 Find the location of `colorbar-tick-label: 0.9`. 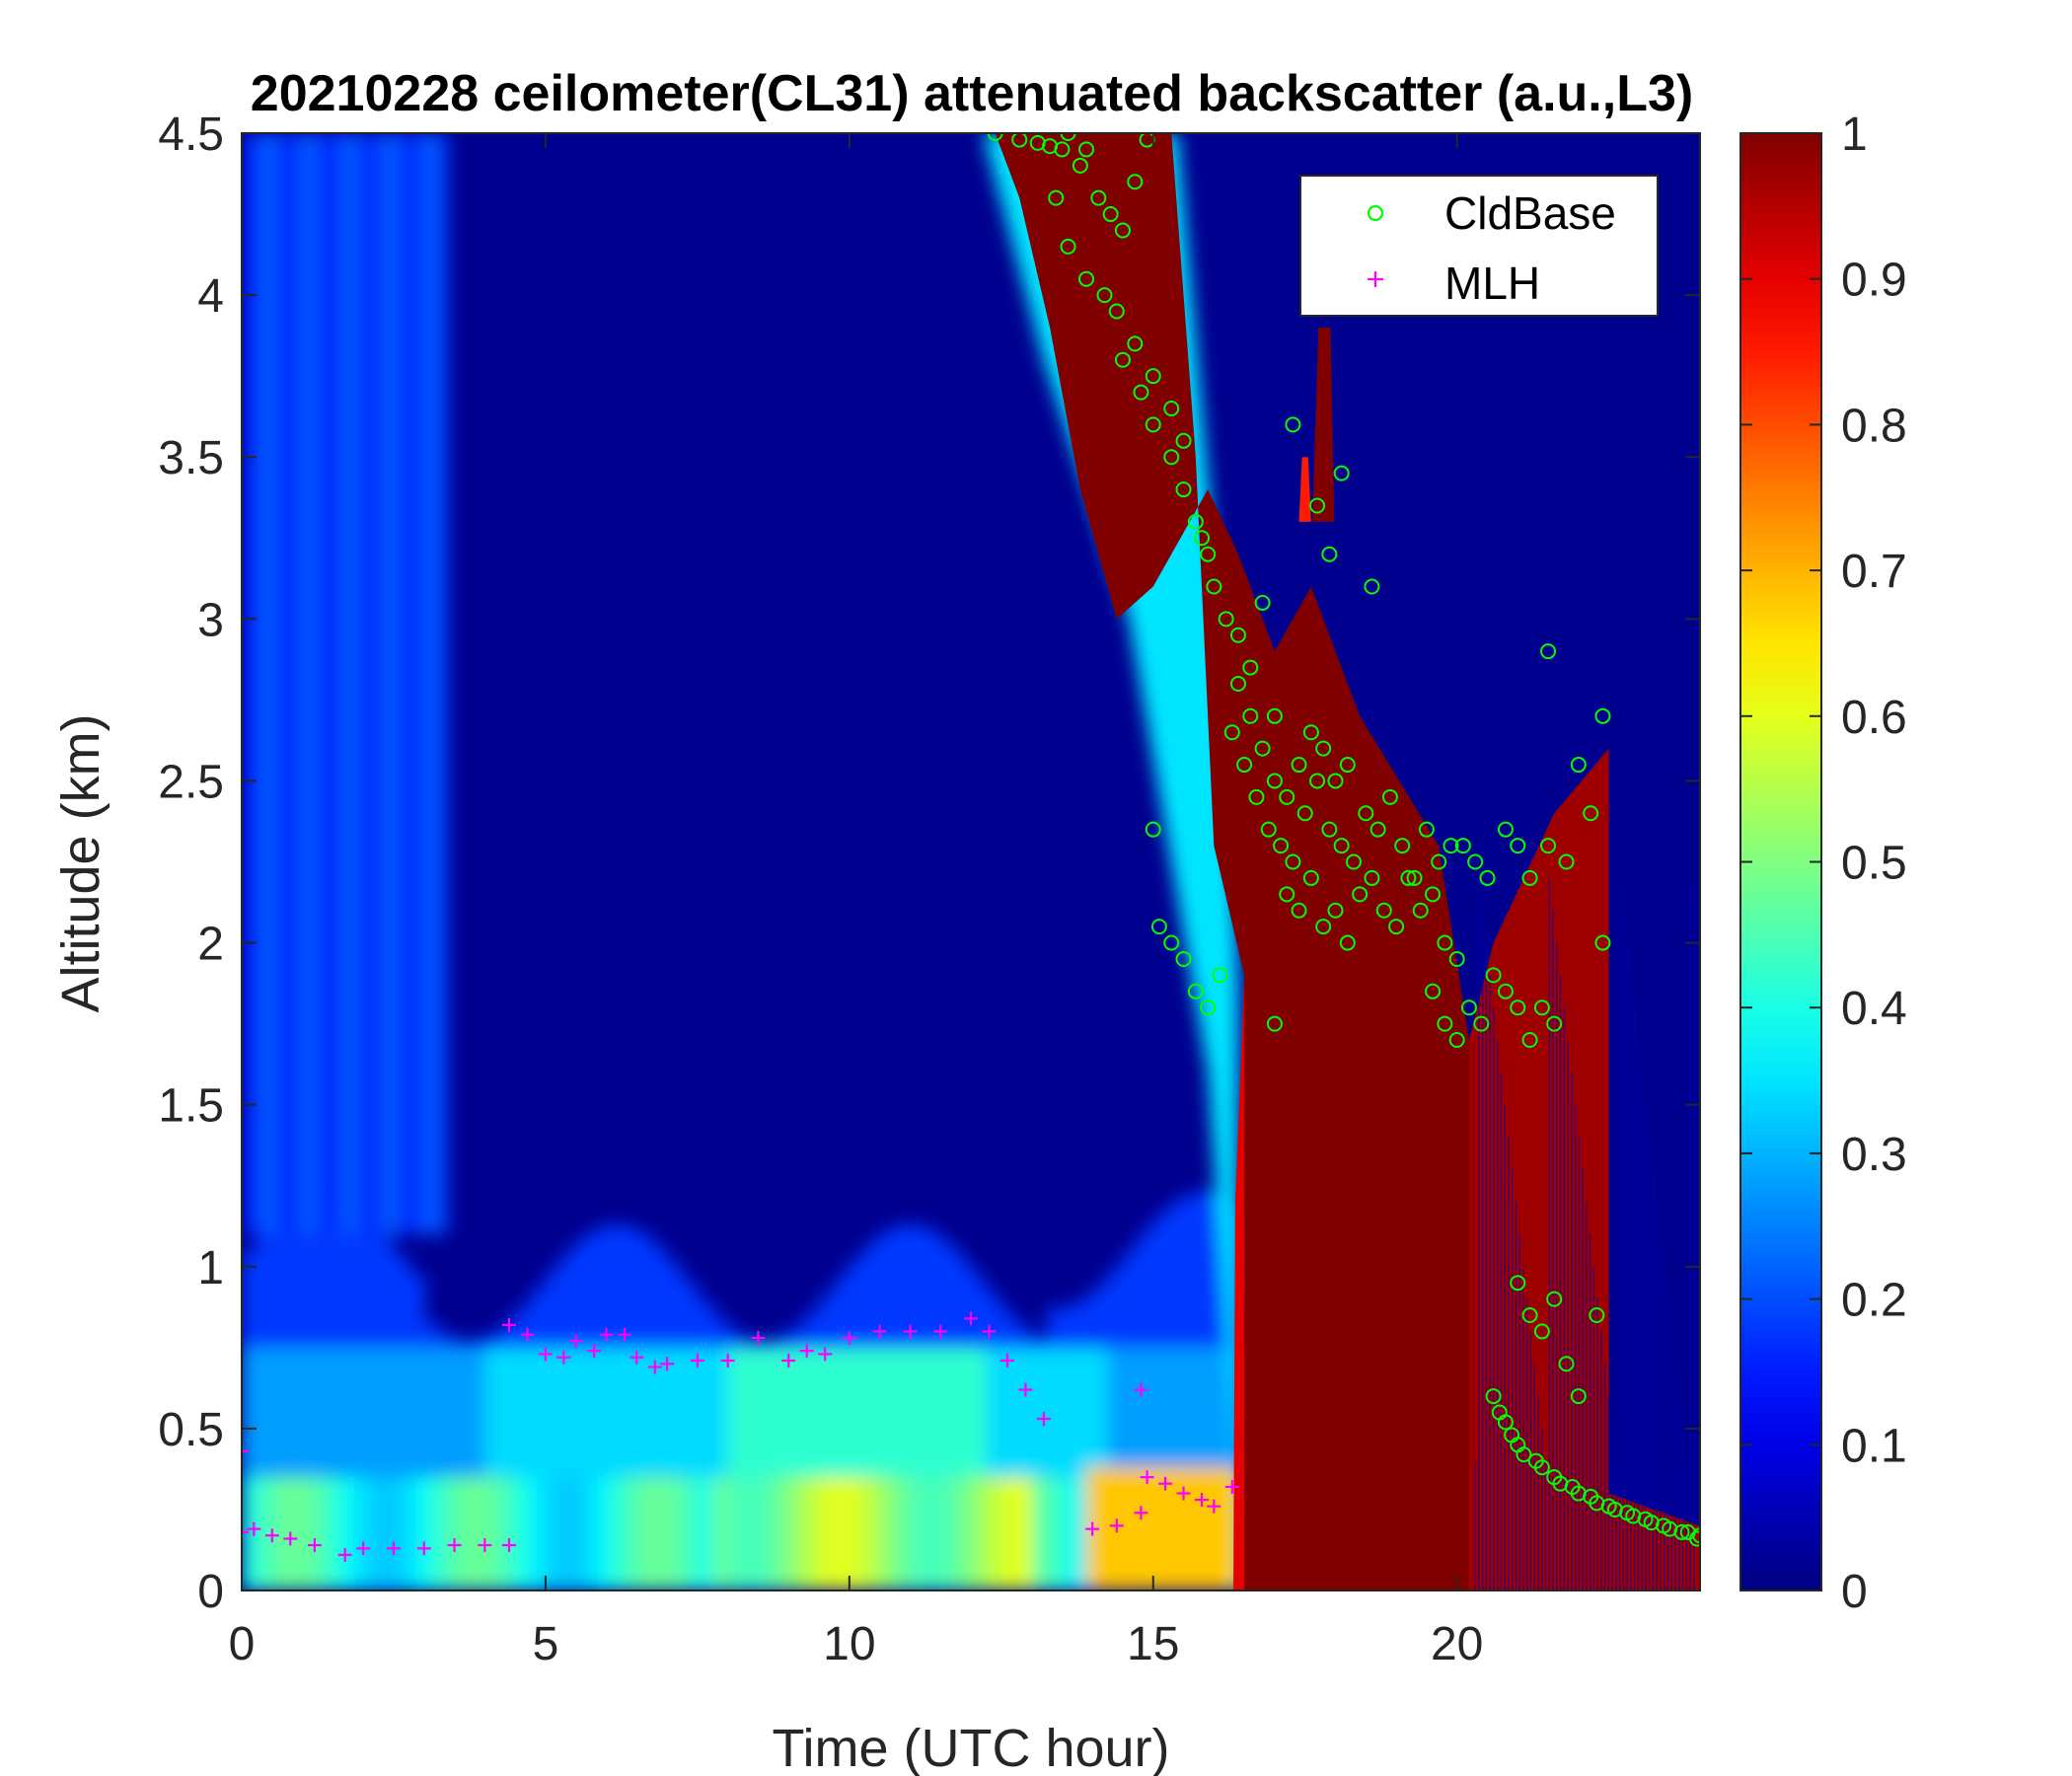

colorbar-tick-label: 0.9 is located at coordinates (1874, 281).